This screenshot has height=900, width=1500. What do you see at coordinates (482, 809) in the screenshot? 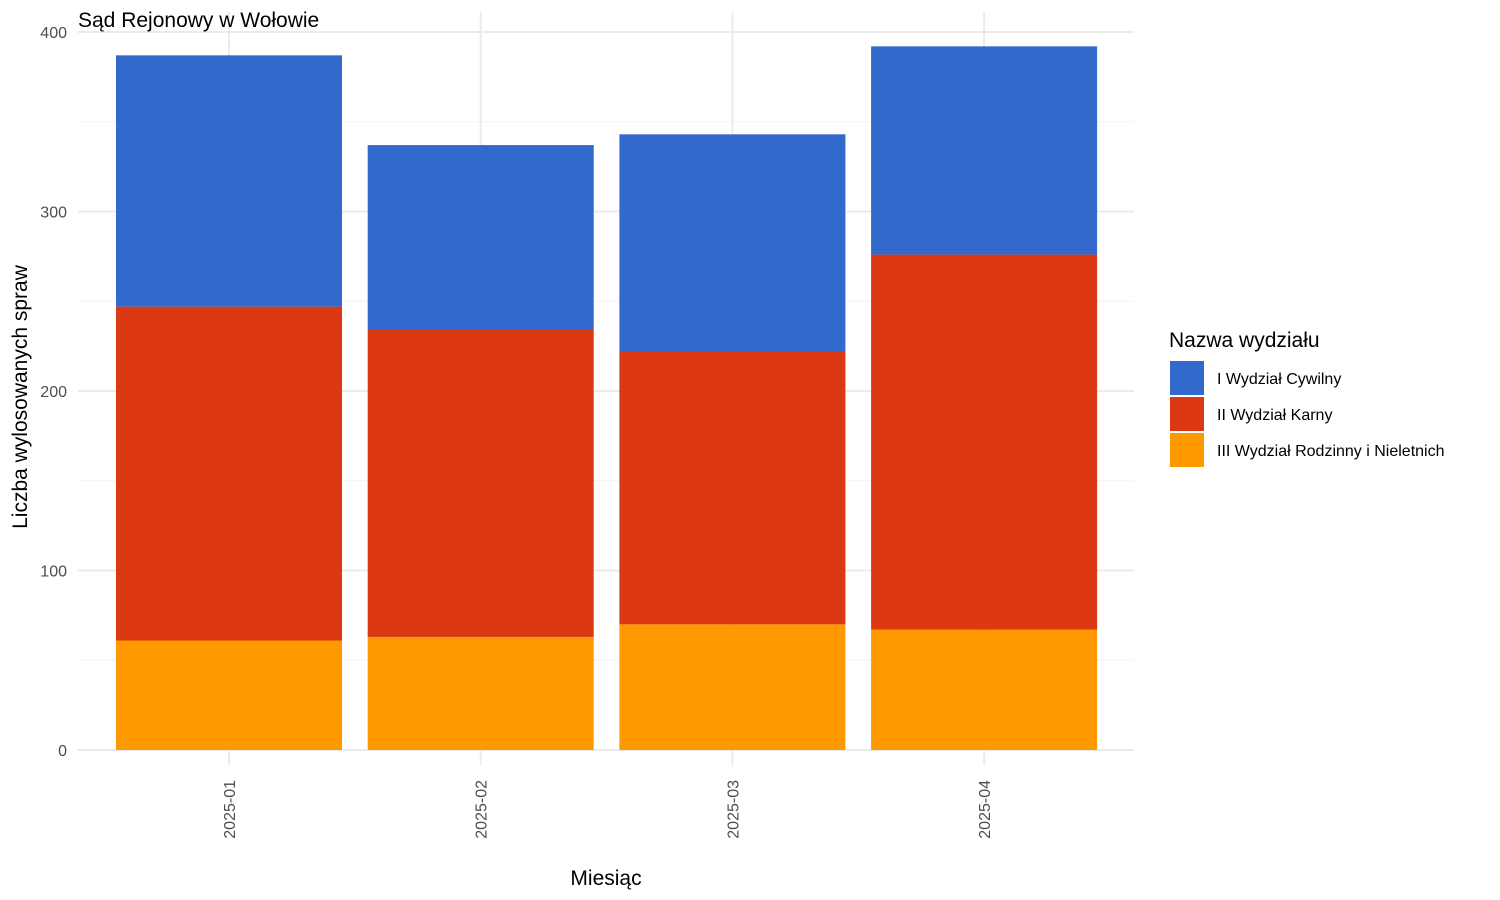
I see `x-tick-label: 2025-02` at bounding box center [482, 809].